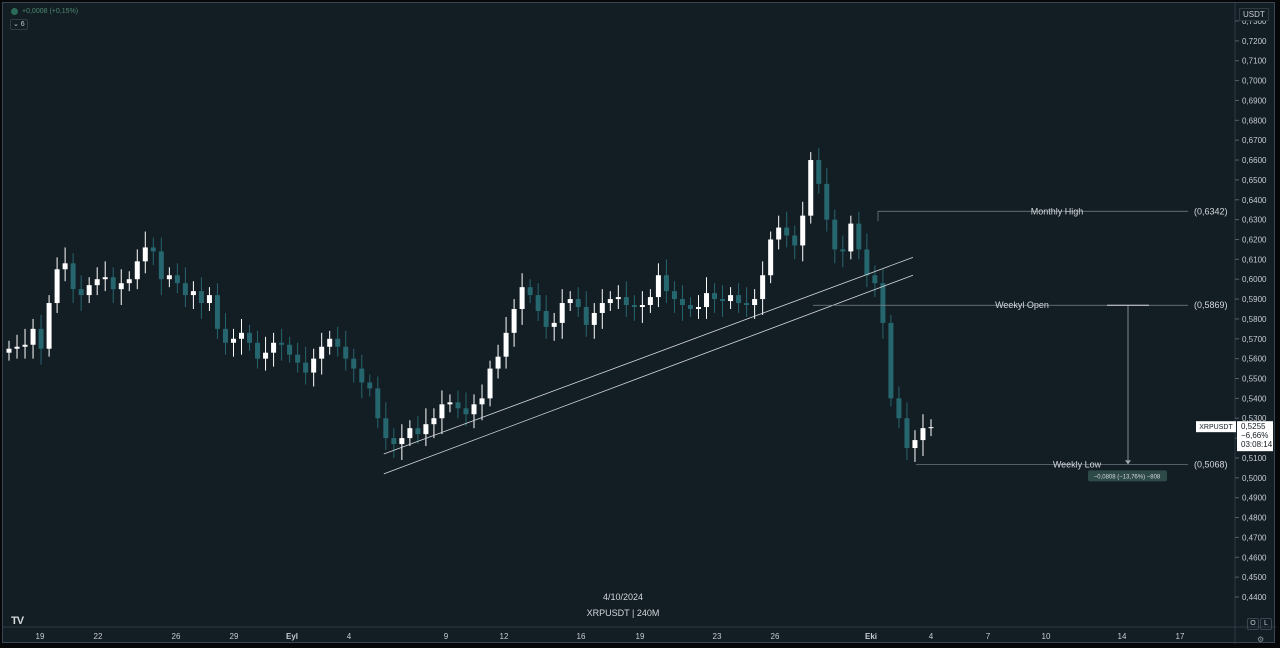  I want to click on indicator-toggle: ⌄ 6, so click(19, 24).